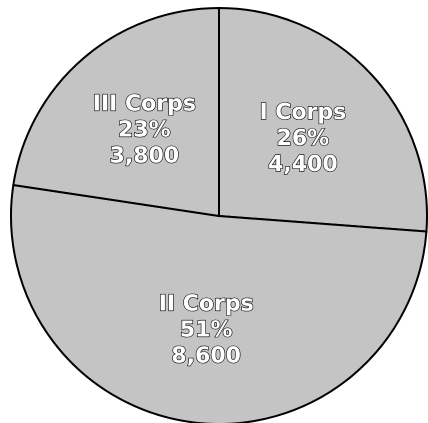 The height and width of the screenshot is (423, 428). Describe the element at coordinates (302, 112) in the screenshot. I see `slice-label: I Corps` at that location.